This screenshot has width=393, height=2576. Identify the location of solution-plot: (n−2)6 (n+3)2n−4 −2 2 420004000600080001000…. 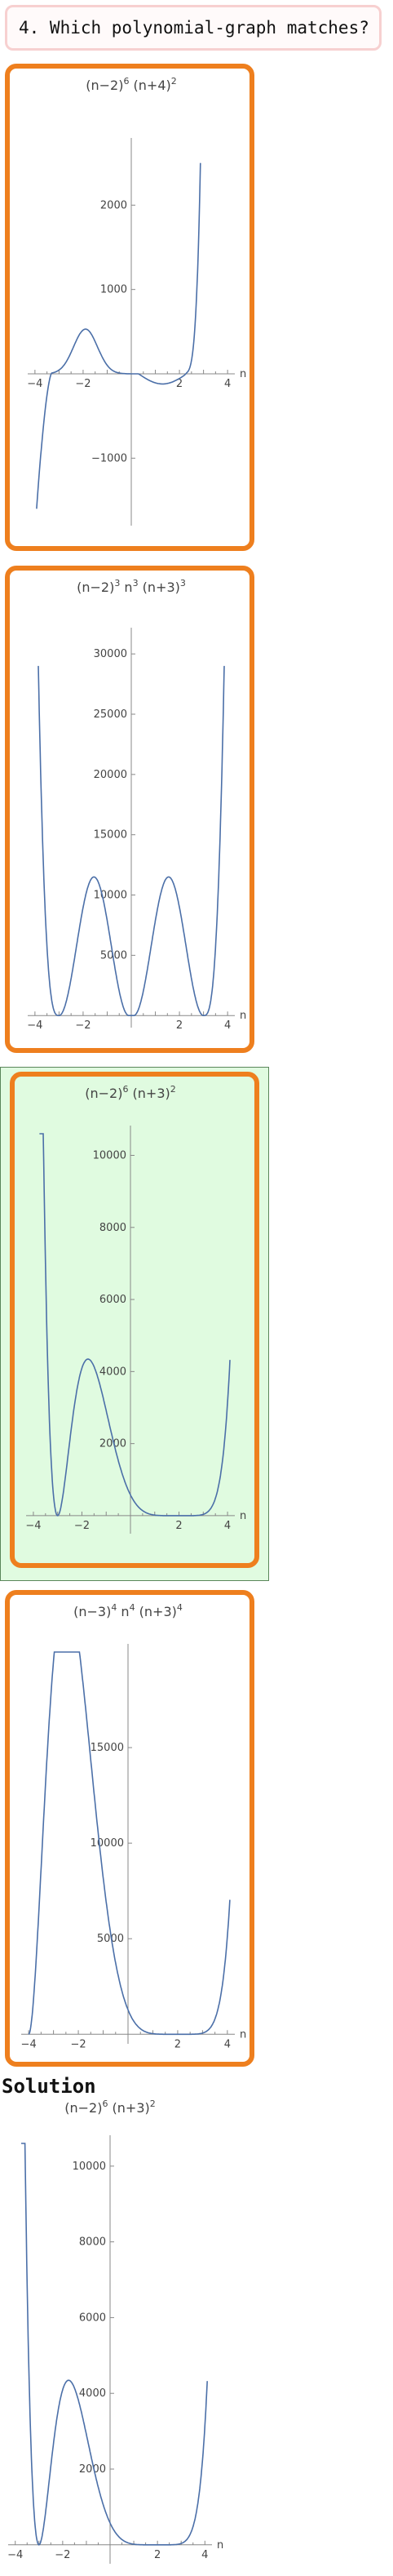
(115, 2331).